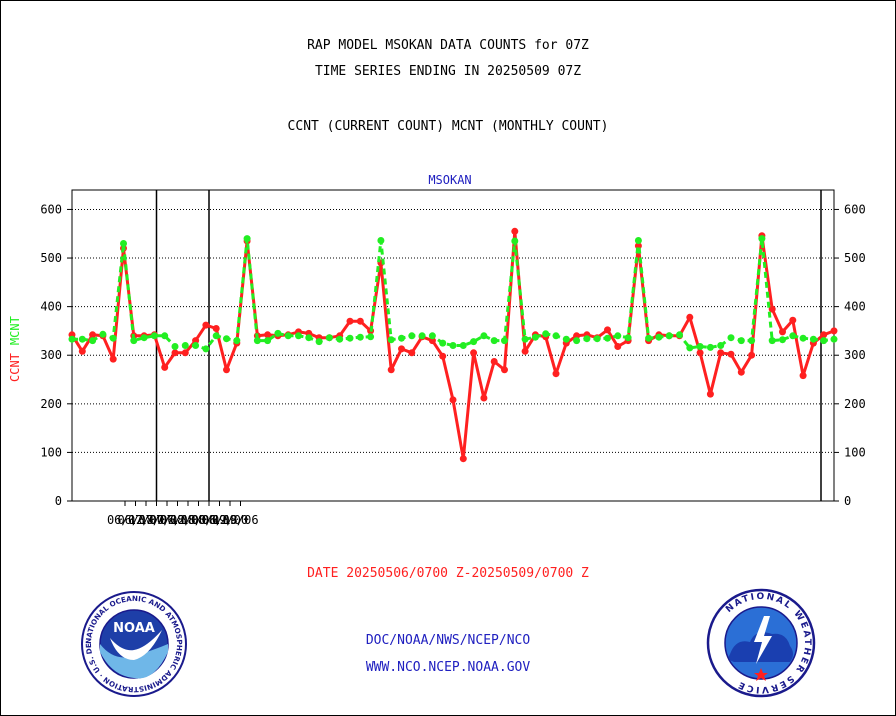 The image size is (896, 716). I want to click on y-tick-label-left: 100, so click(51, 452).